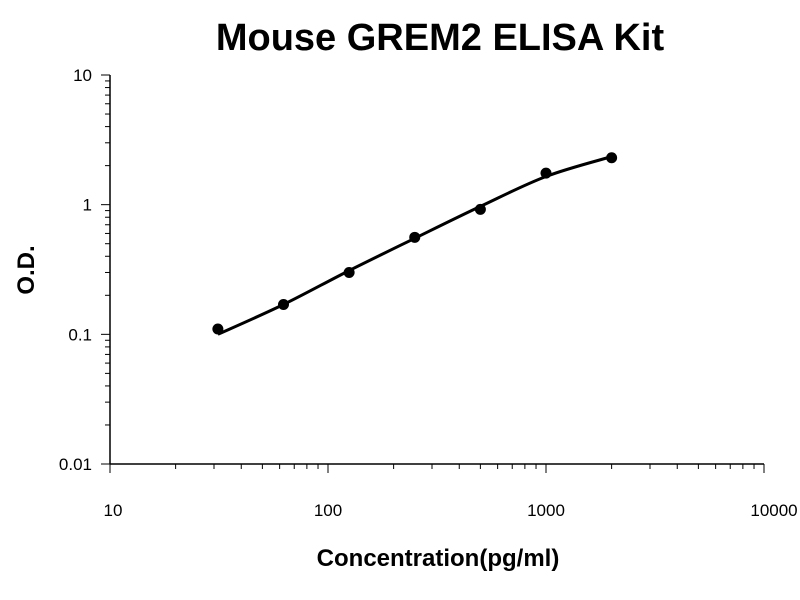 This screenshot has height=600, width=800. Describe the element at coordinates (328, 510) in the screenshot. I see `x-tick-label: 100` at that location.